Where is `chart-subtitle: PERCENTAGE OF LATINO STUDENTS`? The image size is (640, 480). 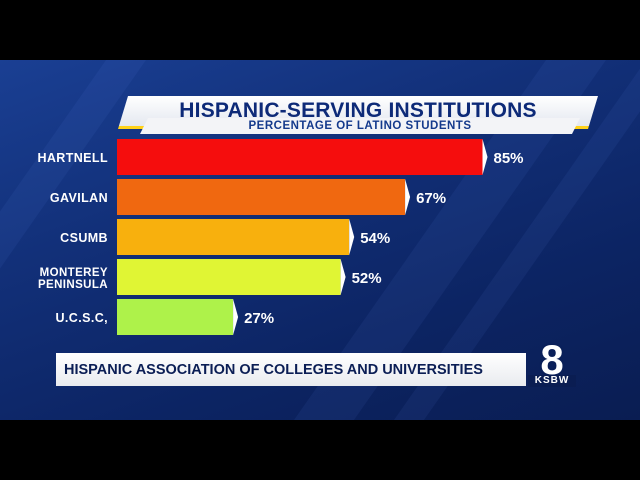 chart-subtitle: PERCENTAGE OF LATINO STUDENTS is located at coordinates (360, 126).